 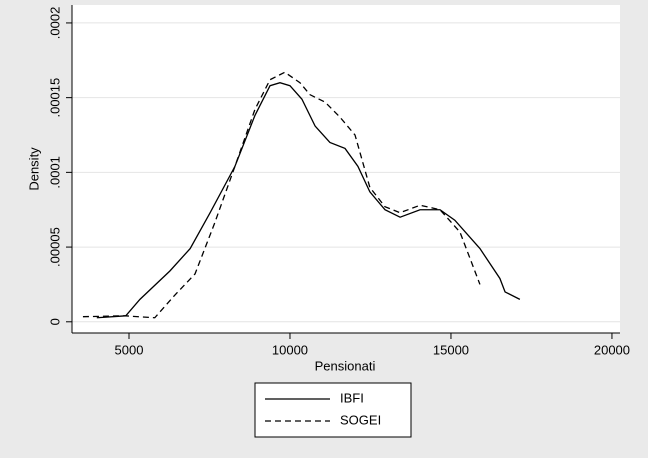 I want to click on legend-label: IBFI, so click(x=352, y=397).